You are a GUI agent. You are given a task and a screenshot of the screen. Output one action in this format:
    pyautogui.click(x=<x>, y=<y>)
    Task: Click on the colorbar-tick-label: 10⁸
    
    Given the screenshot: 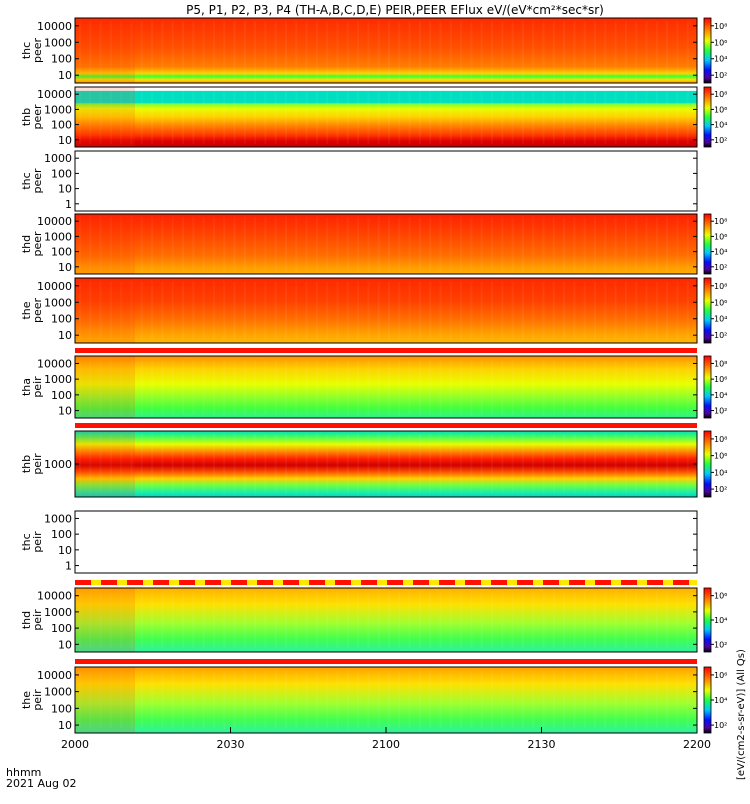 What is the action you would take?
    pyautogui.click(x=720, y=286)
    